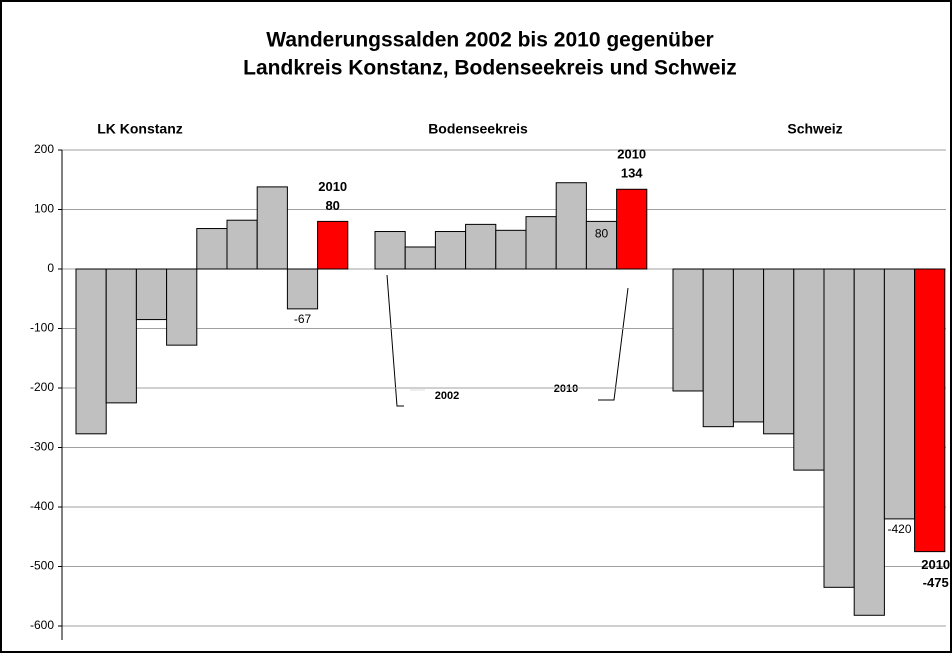  Describe the element at coordinates (42, 506) in the screenshot. I see `y-tick-label: -400` at that location.